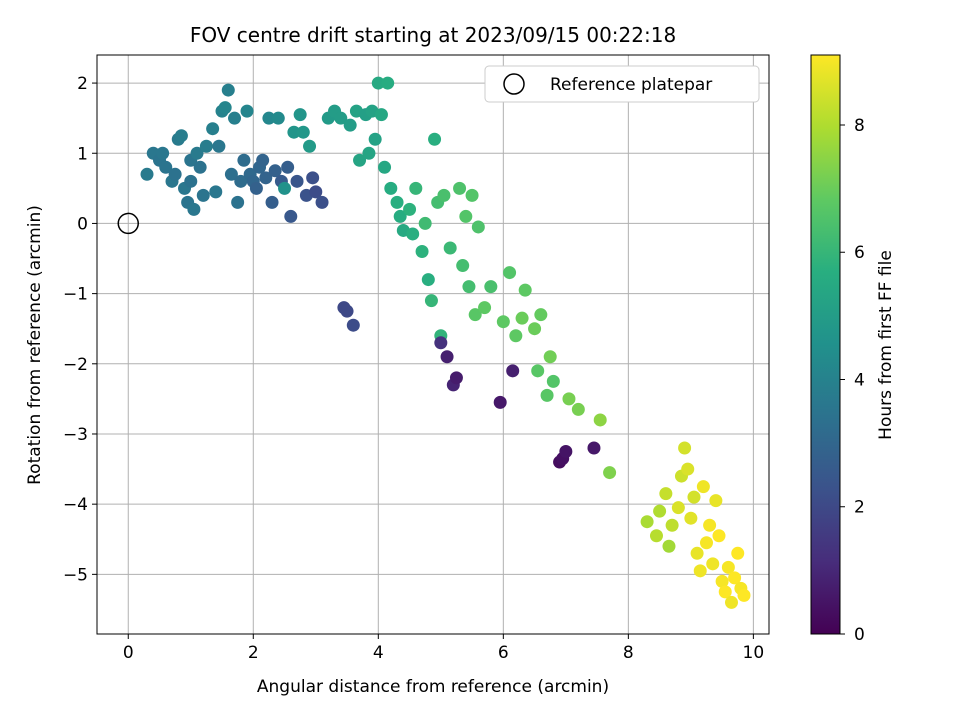 The image size is (960, 720). I want to click on y-axis-label: Rotation from reference (arcmin), so click(35, 345).